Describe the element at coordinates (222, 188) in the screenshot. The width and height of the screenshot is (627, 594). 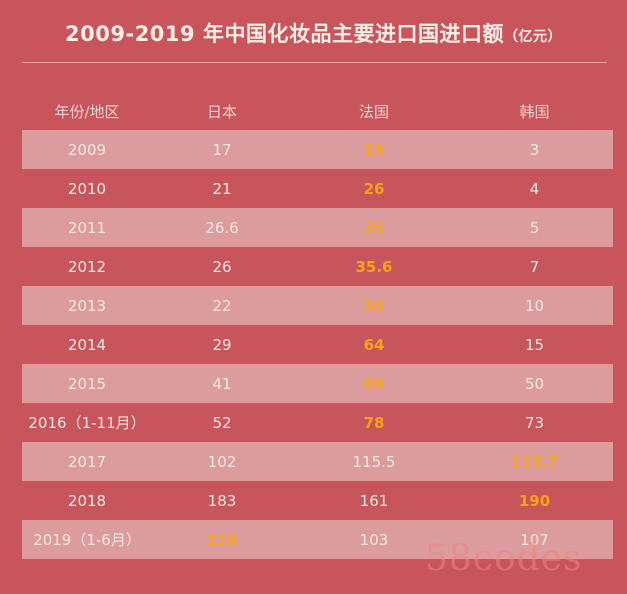
I see `cell-japan: 21` at that location.